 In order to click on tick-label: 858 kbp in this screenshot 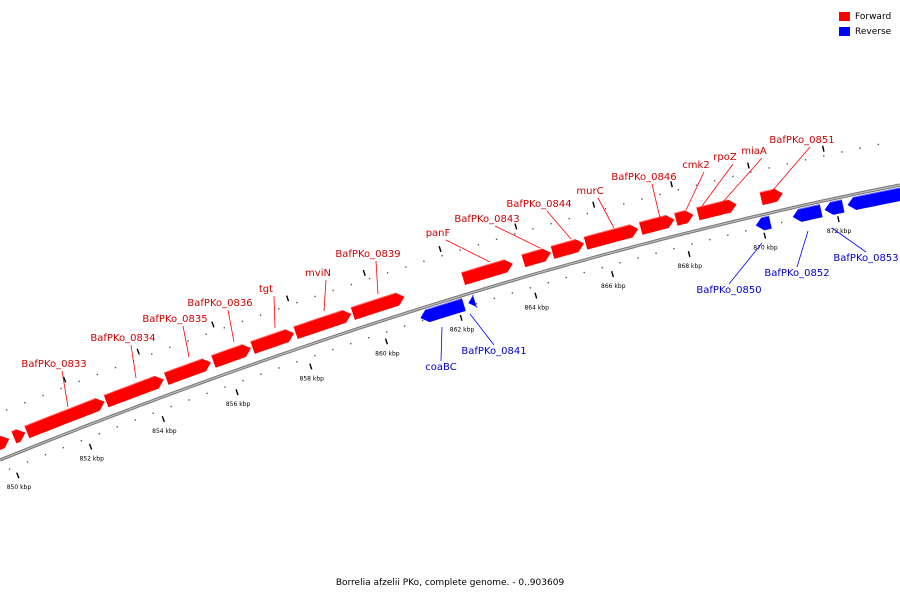, I will do `click(312, 378)`.